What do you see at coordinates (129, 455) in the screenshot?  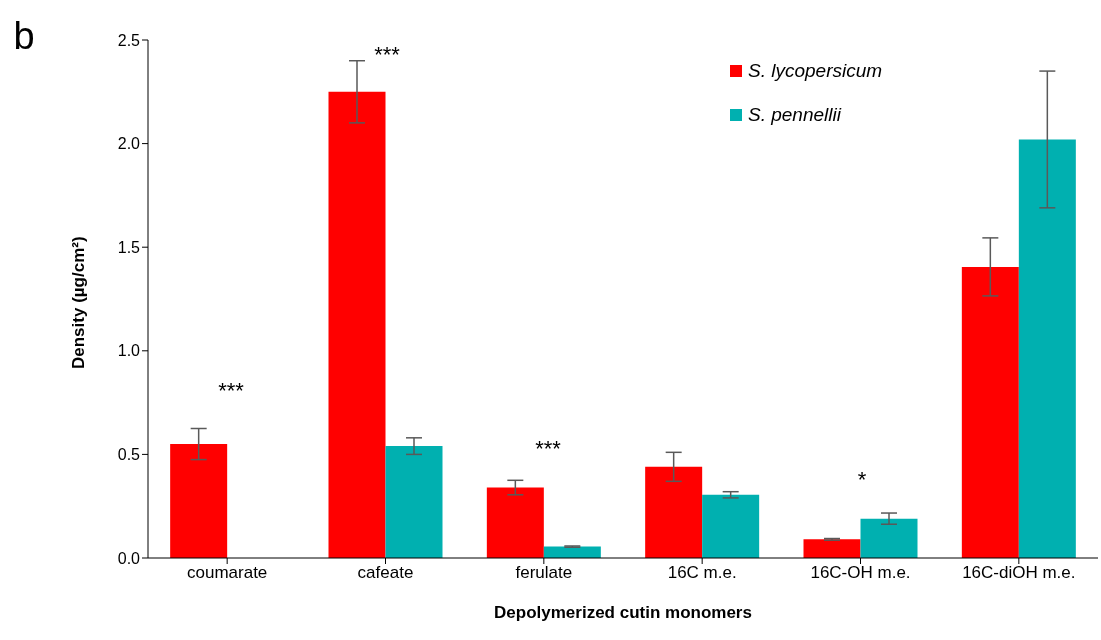 I see `y-tick-label: 0.5` at bounding box center [129, 455].